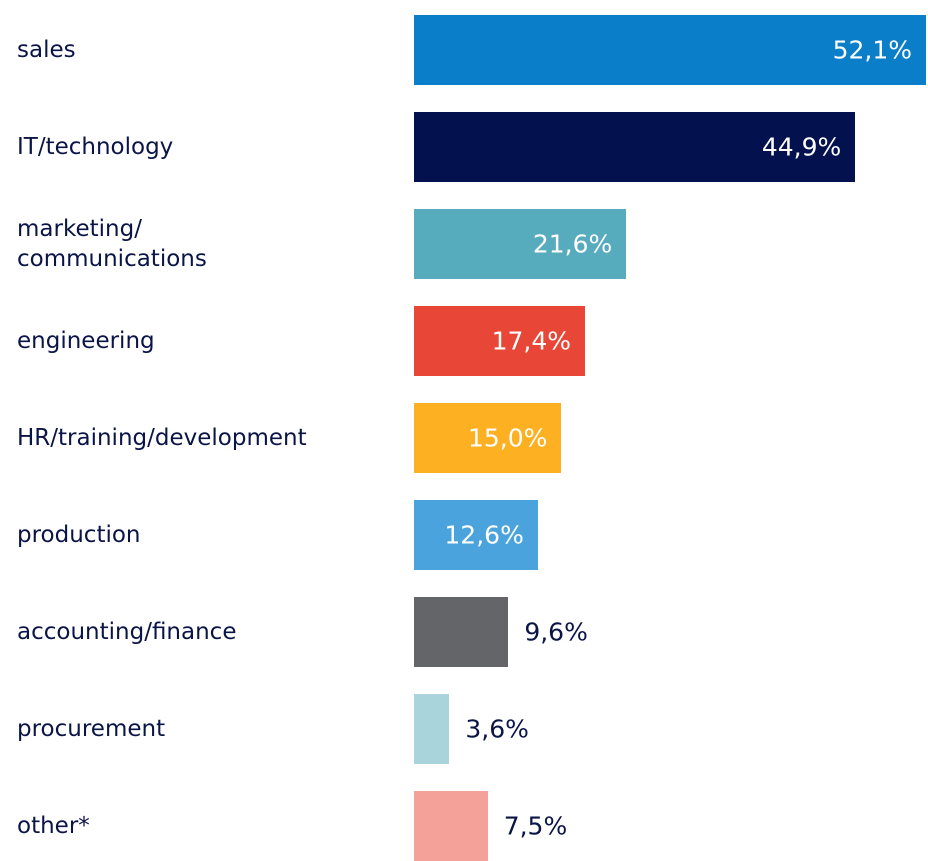 Image resolution: width=928 pixels, height=861 pixels. Describe the element at coordinates (497, 729) in the screenshot. I see `value-label: 3,6%` at that location.